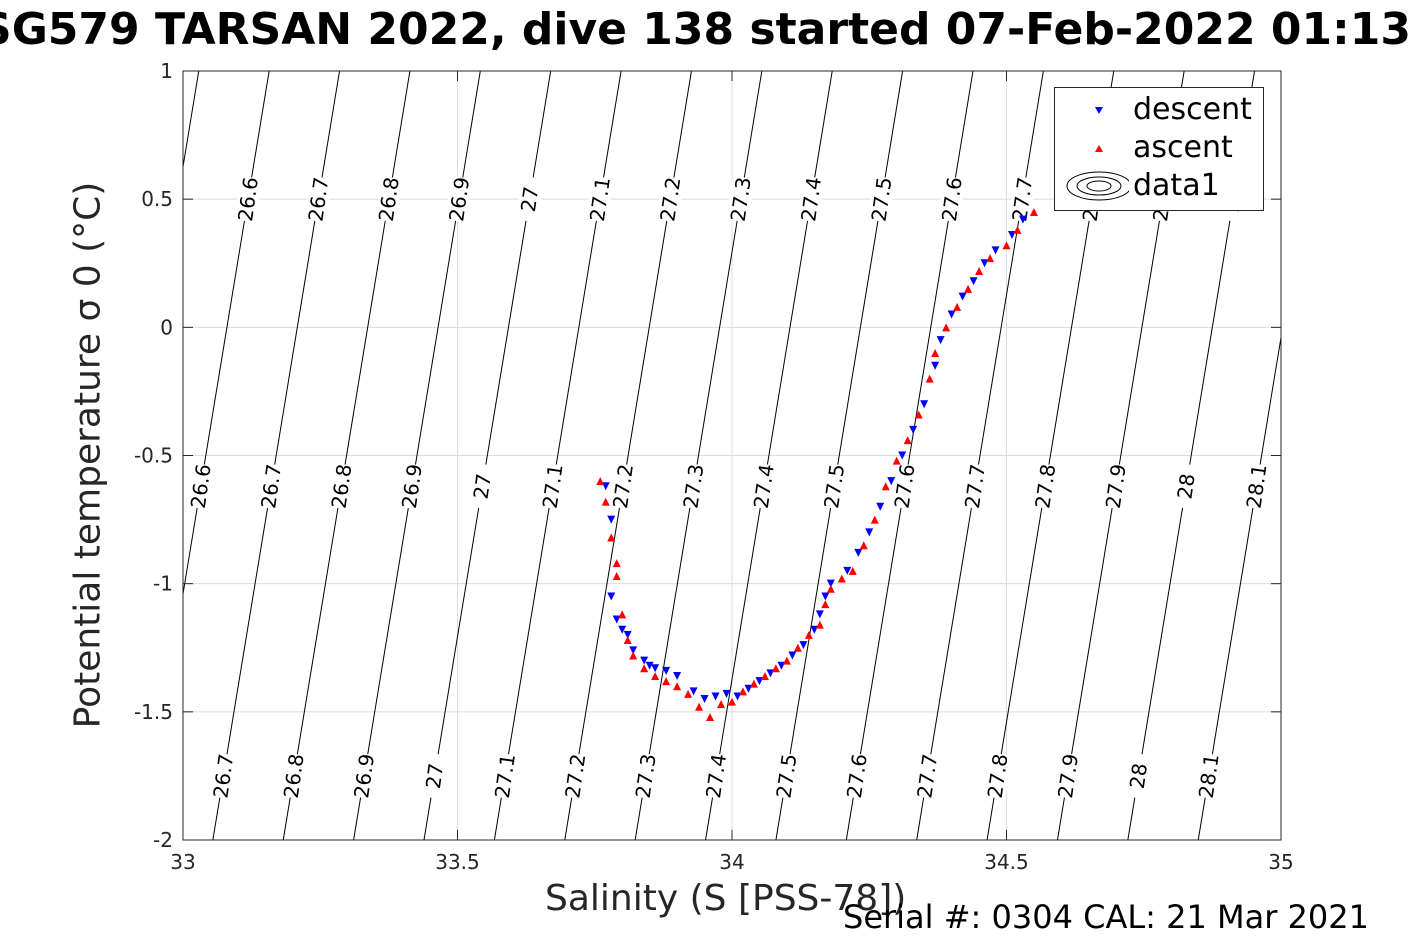 This screenshot has height=945, width=1417. Describe the element at coordinates (1099, 148) in the screenshot. I see `ascent-marker-icon` at that location.